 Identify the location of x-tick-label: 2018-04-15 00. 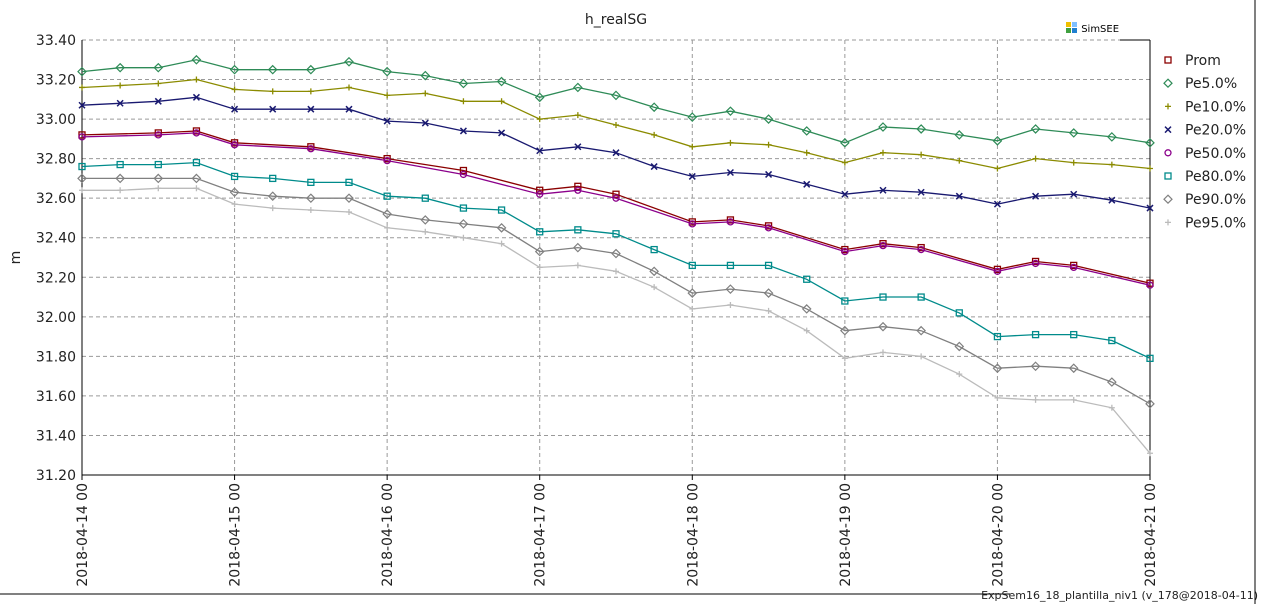
(236, 535).